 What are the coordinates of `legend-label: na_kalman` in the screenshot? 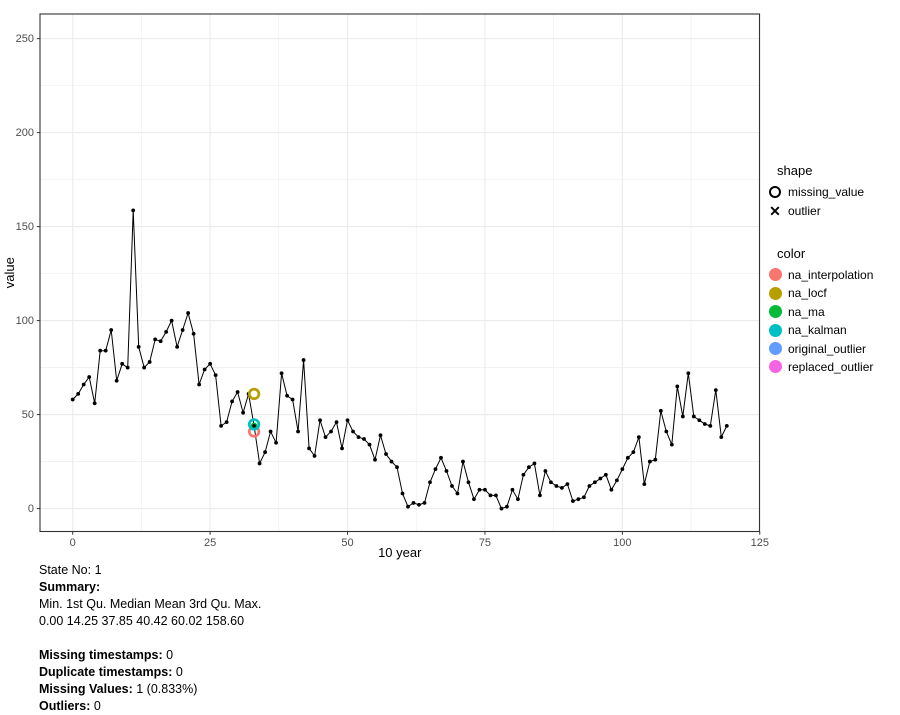 It's located at (817, 330).